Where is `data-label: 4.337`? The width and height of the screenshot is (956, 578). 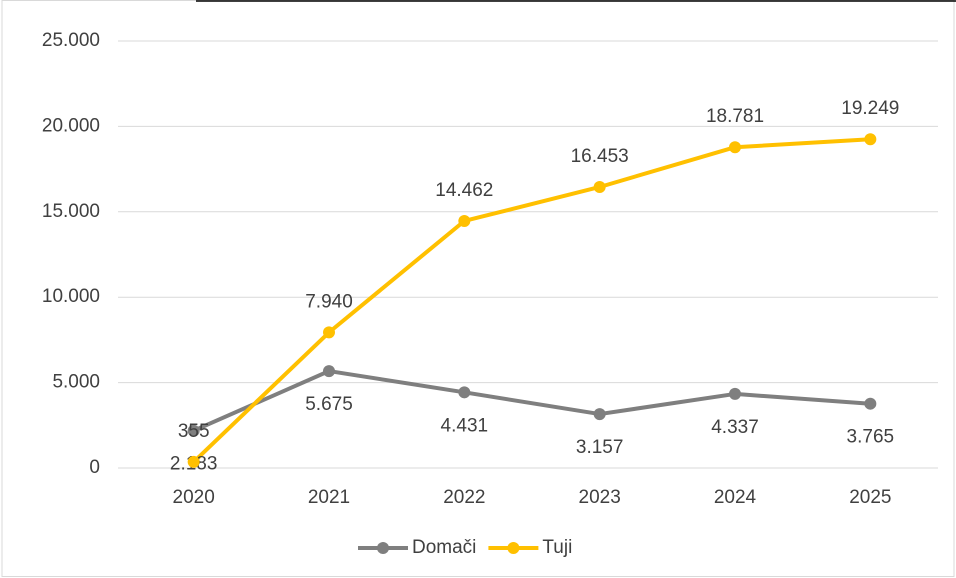
data-label: 4.337 is located at coordinates (735, 427).